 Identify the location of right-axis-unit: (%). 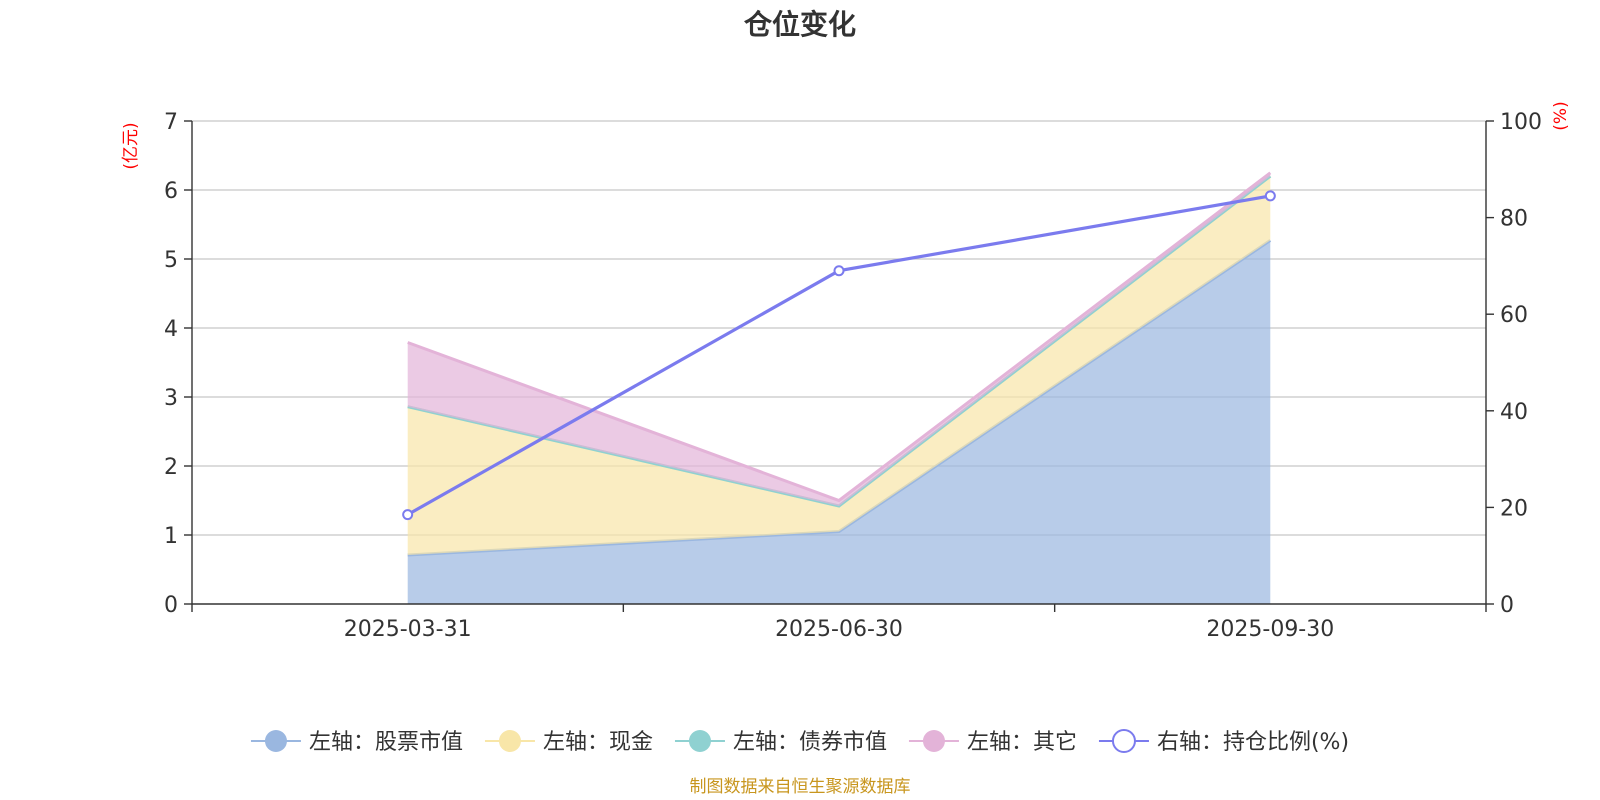
(1561, 115).